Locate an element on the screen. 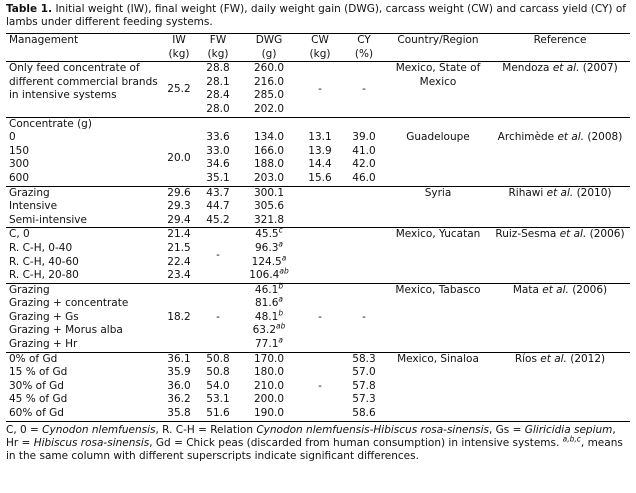  reference-part: Rihawi is located at coordinates (527, 192).